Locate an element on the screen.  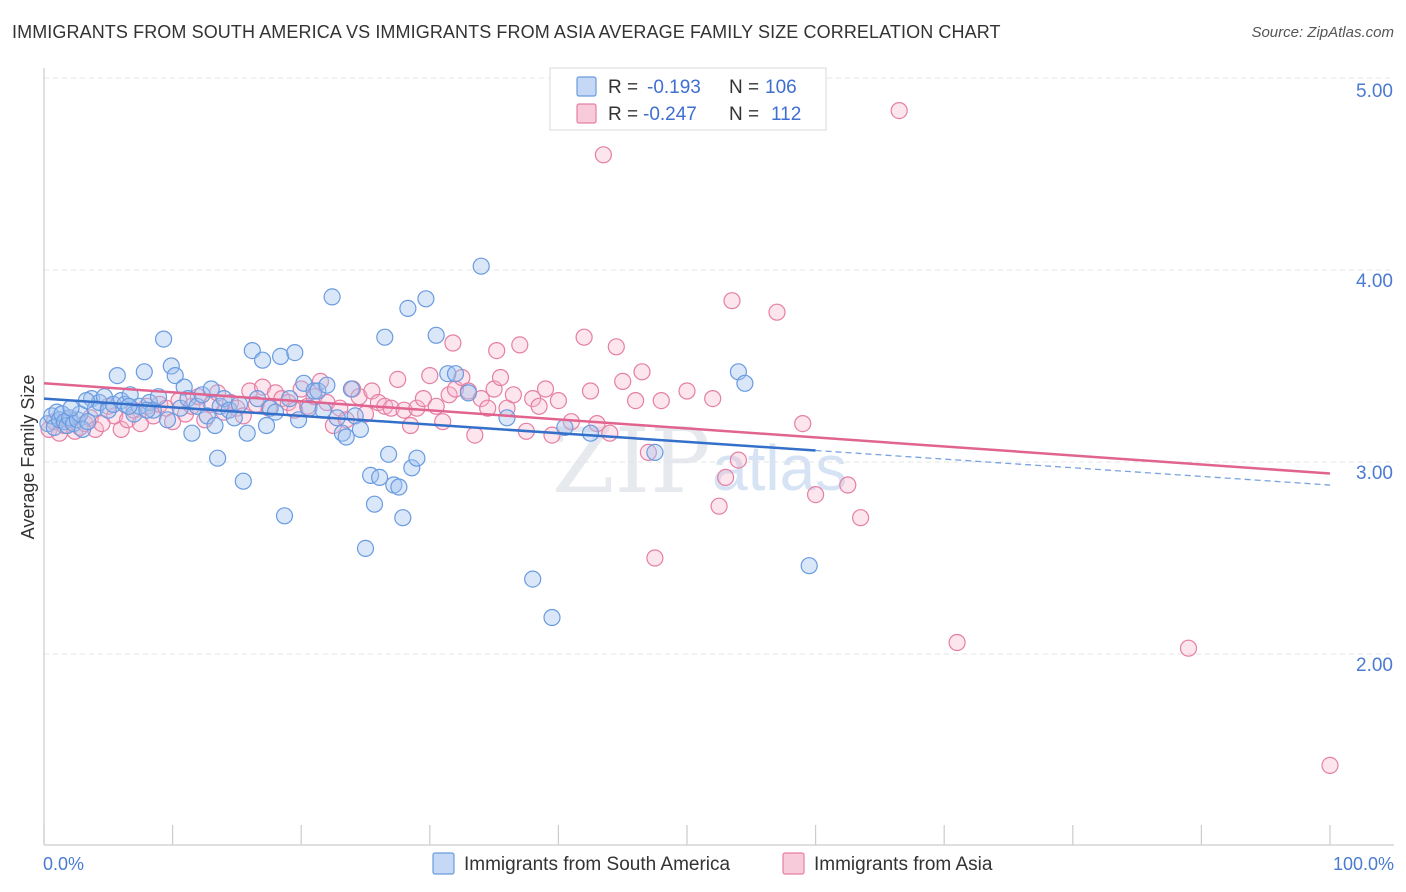
x-tick-label-min: 0.0% is located at coordinates (63, 864).